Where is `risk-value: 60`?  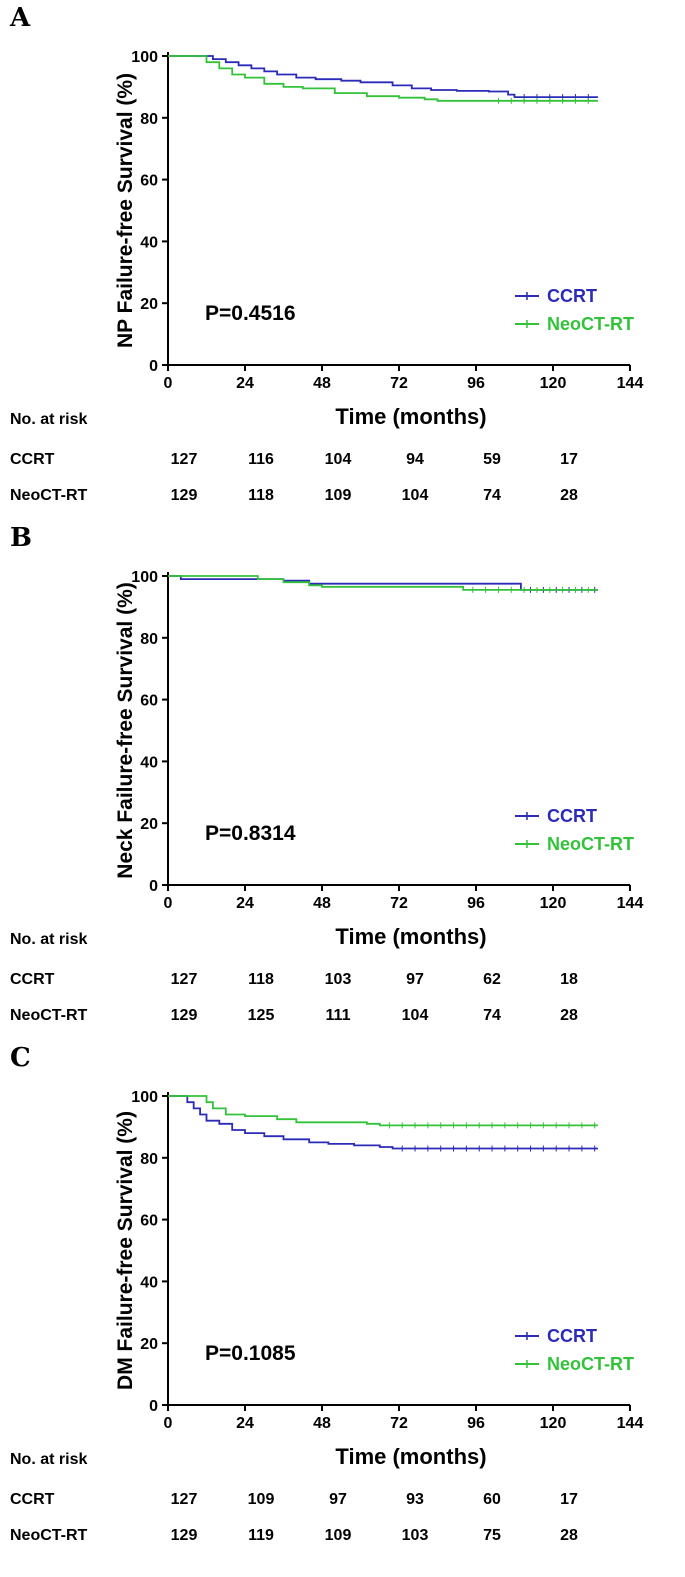 risk-value: 60 is located at coordinates (492, 1499).